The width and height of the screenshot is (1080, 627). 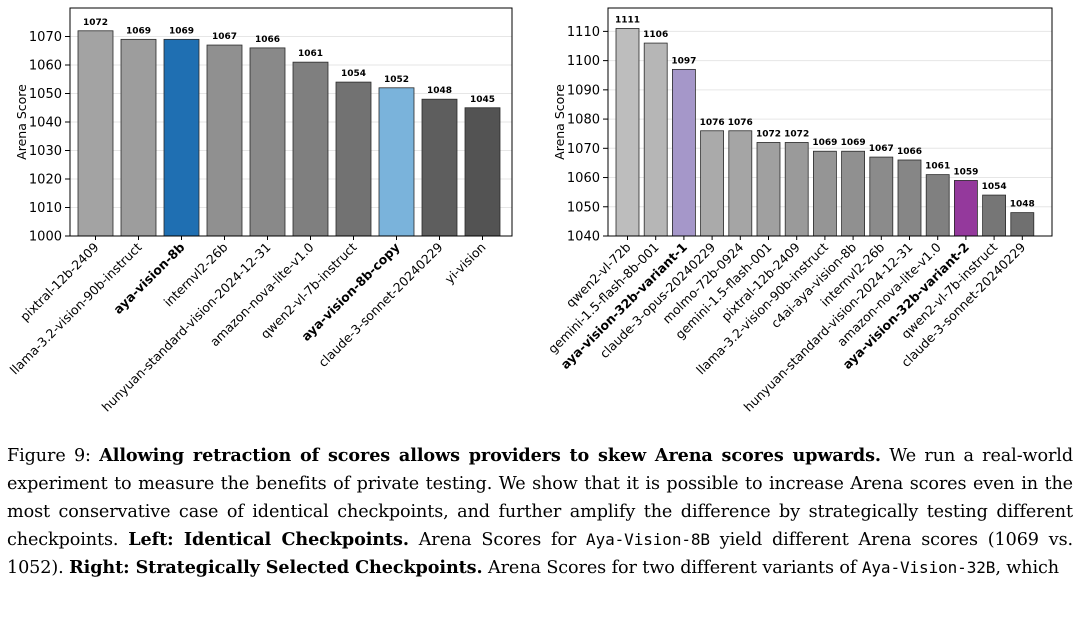 What do you see at coordinates (655, 35) in the screenshot?
I see `bar-value-label: 1106` at bounding box center [655, 35].